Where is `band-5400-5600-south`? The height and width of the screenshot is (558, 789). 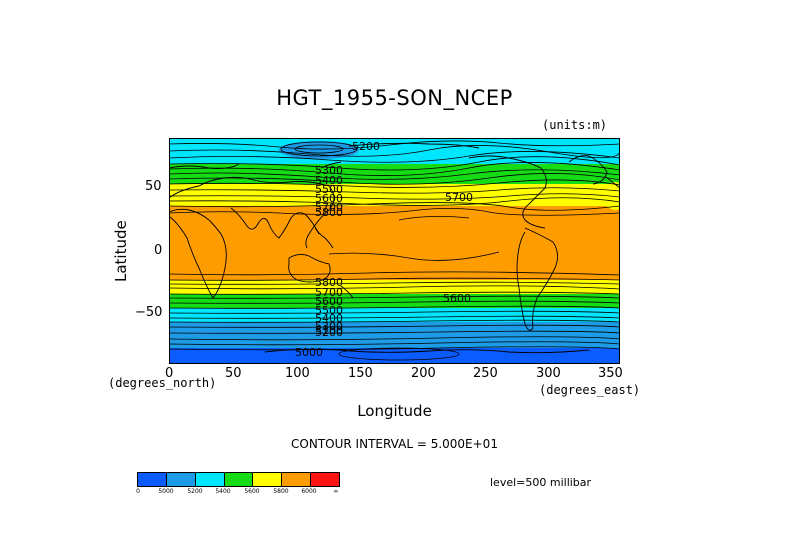
band-5400-5600-south is located at coordinates (394, 301).